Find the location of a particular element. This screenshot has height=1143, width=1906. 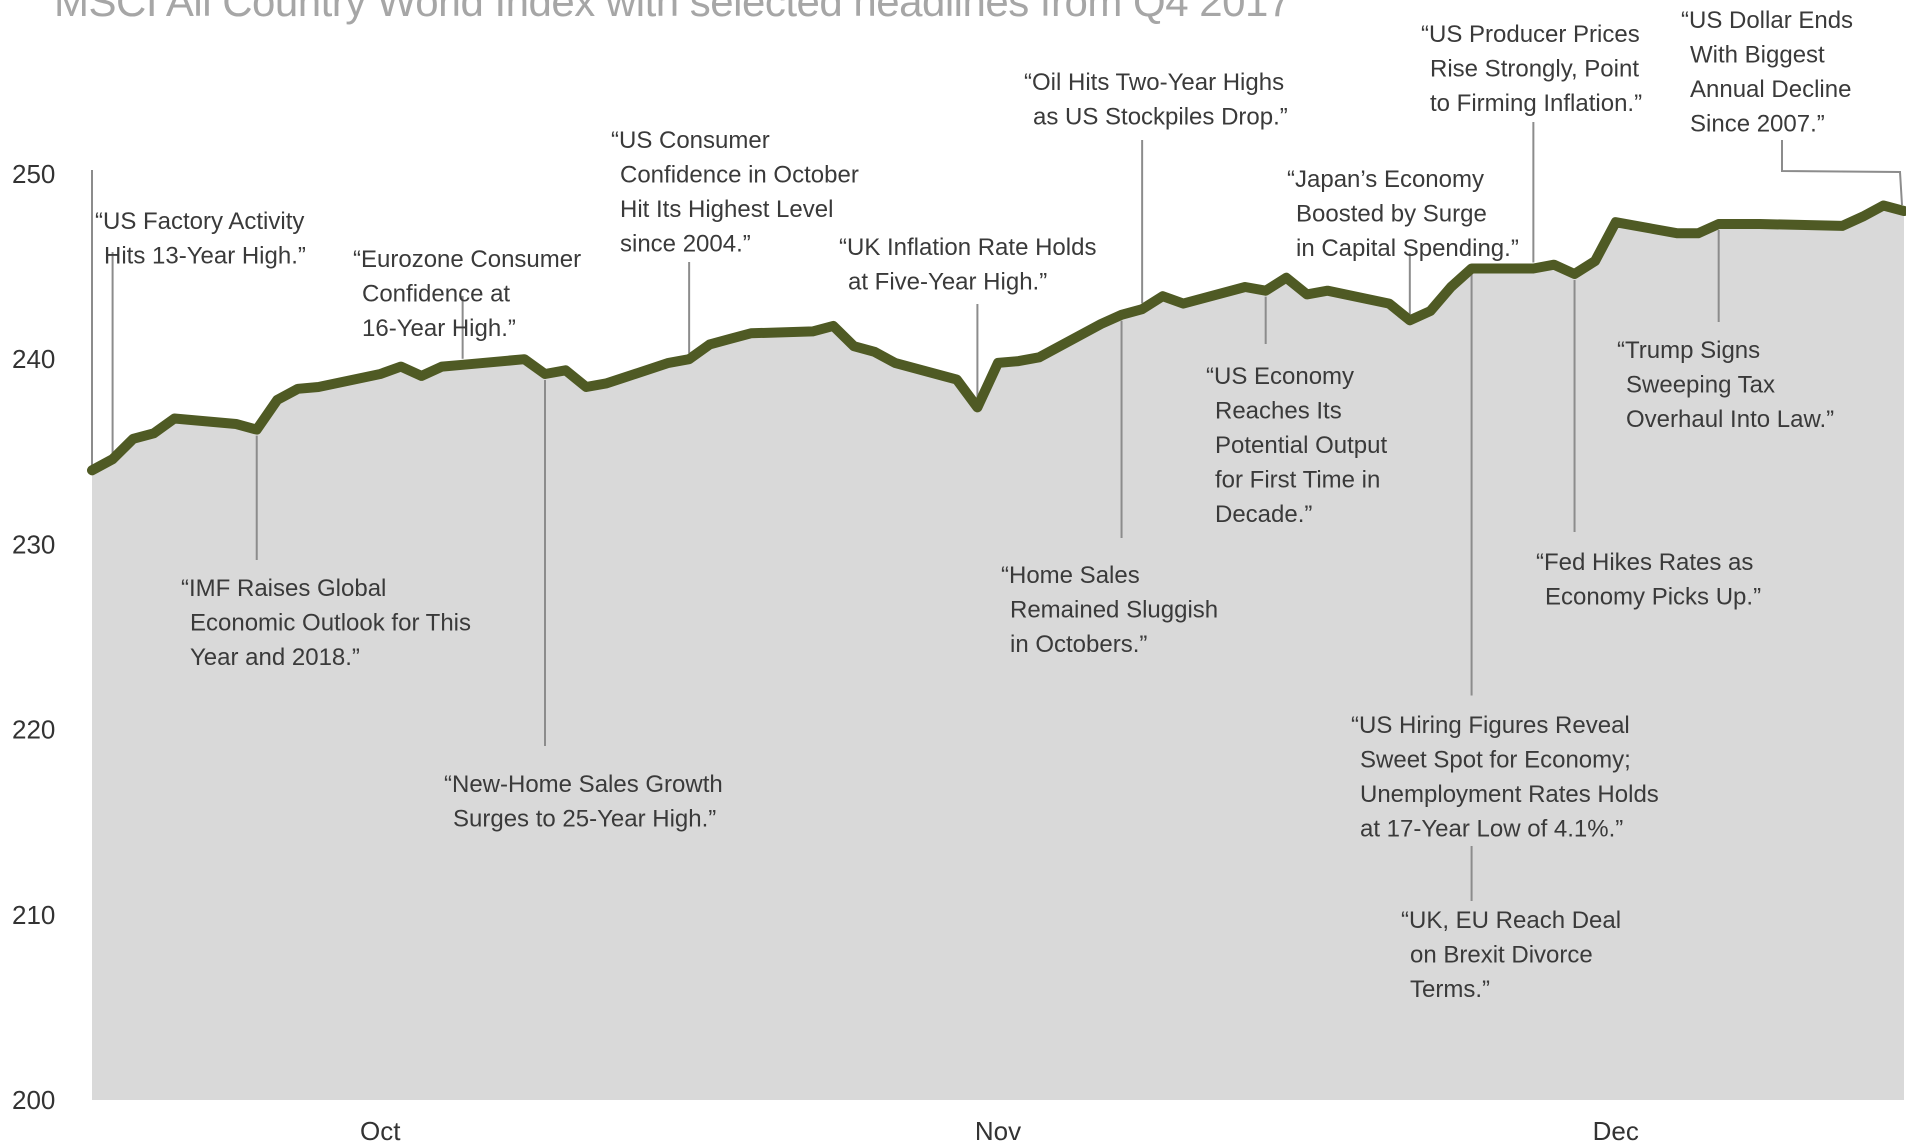

annotation-line: Boosted by Surge is located at coordinates (1391, 214).